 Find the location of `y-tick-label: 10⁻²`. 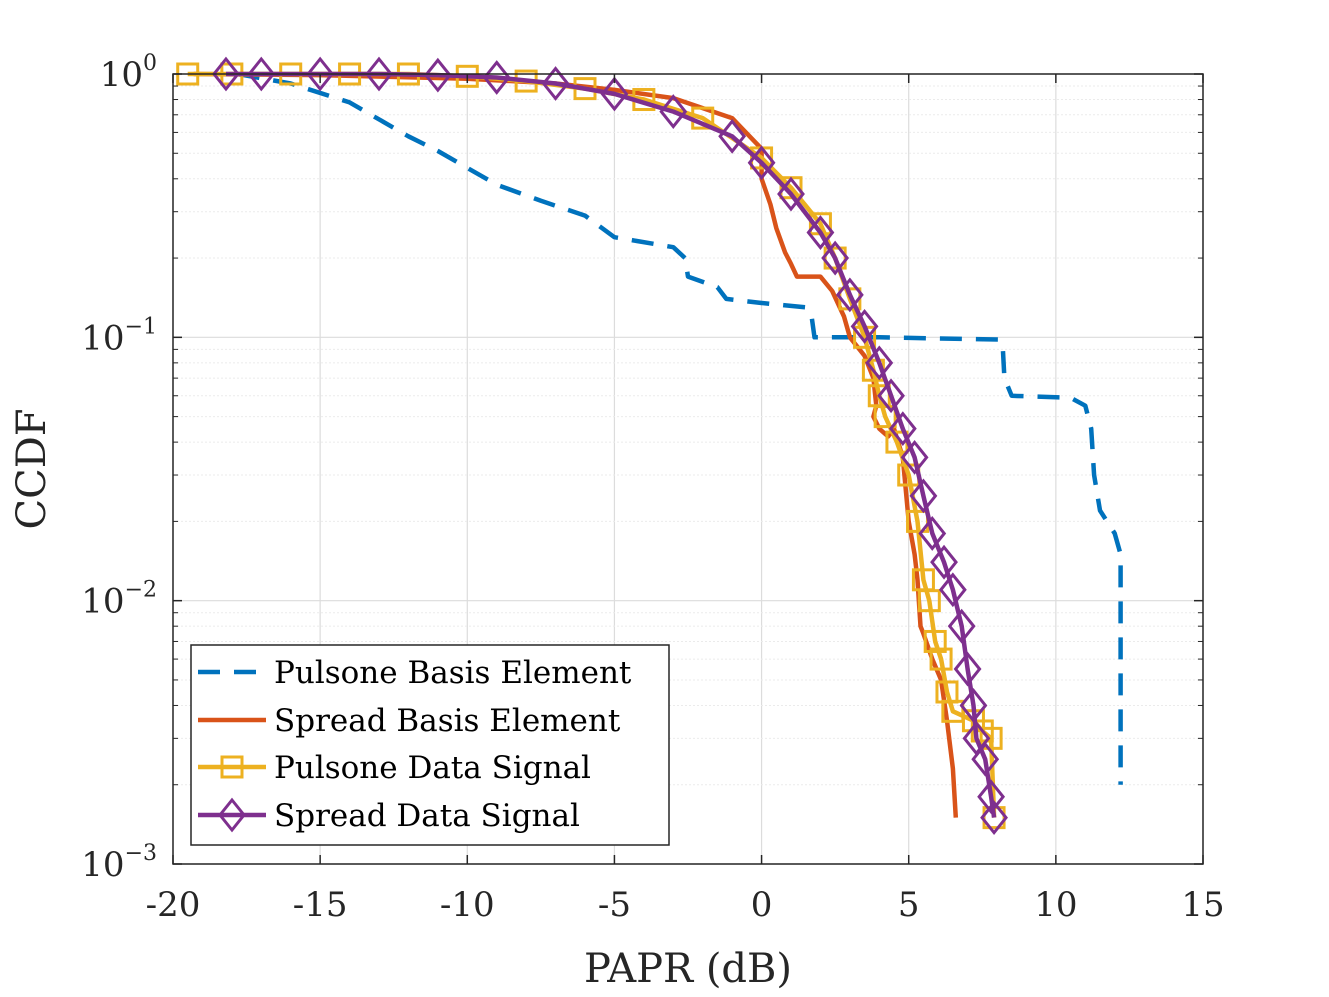

y-tick-label: 10⁻² is located at coordinates (119, 600).